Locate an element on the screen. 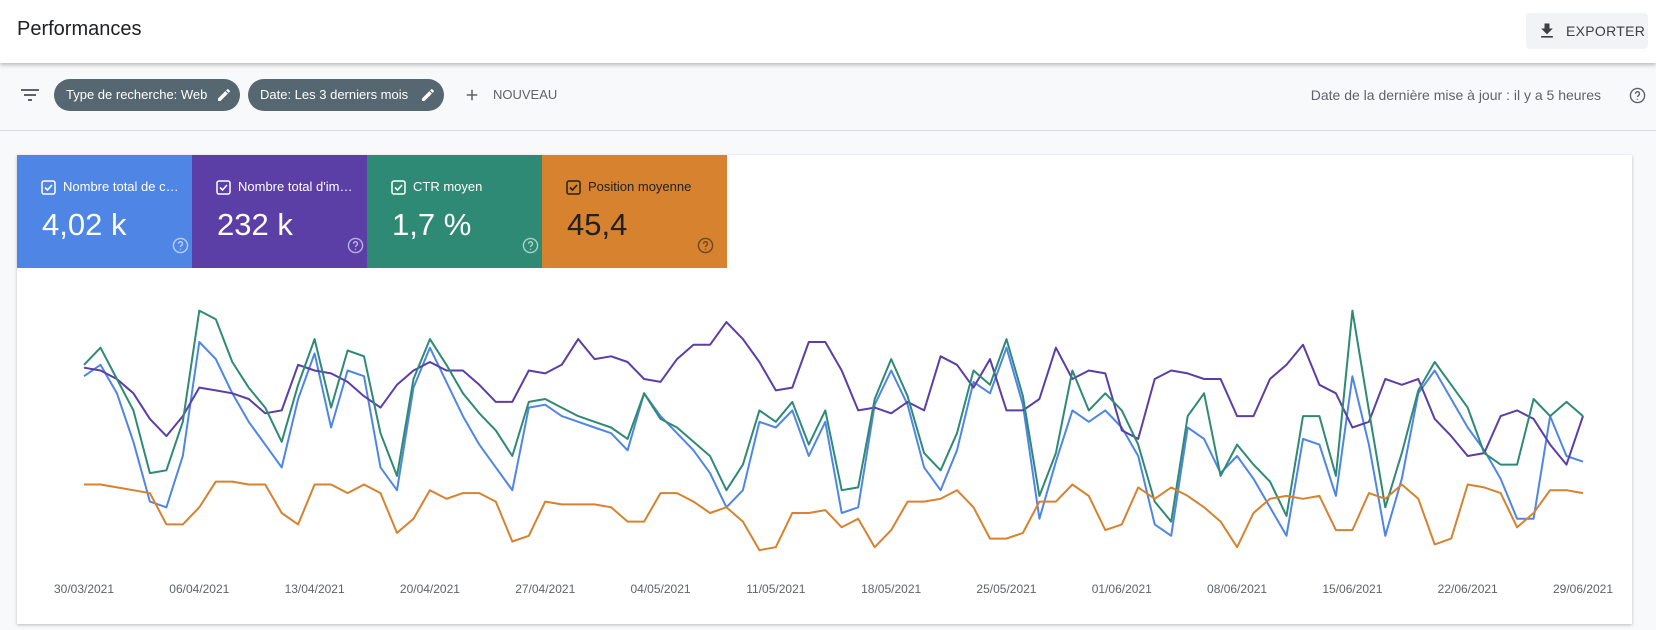 The height and width of the screenshot is (630, 1656). download-icon is located at coordinates (1547, 30).